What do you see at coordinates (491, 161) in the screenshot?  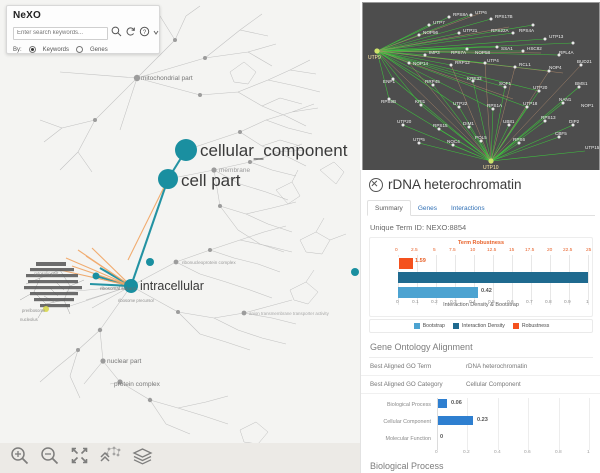 I see `gene-hub-utp10` at bounding box center [491, 161].